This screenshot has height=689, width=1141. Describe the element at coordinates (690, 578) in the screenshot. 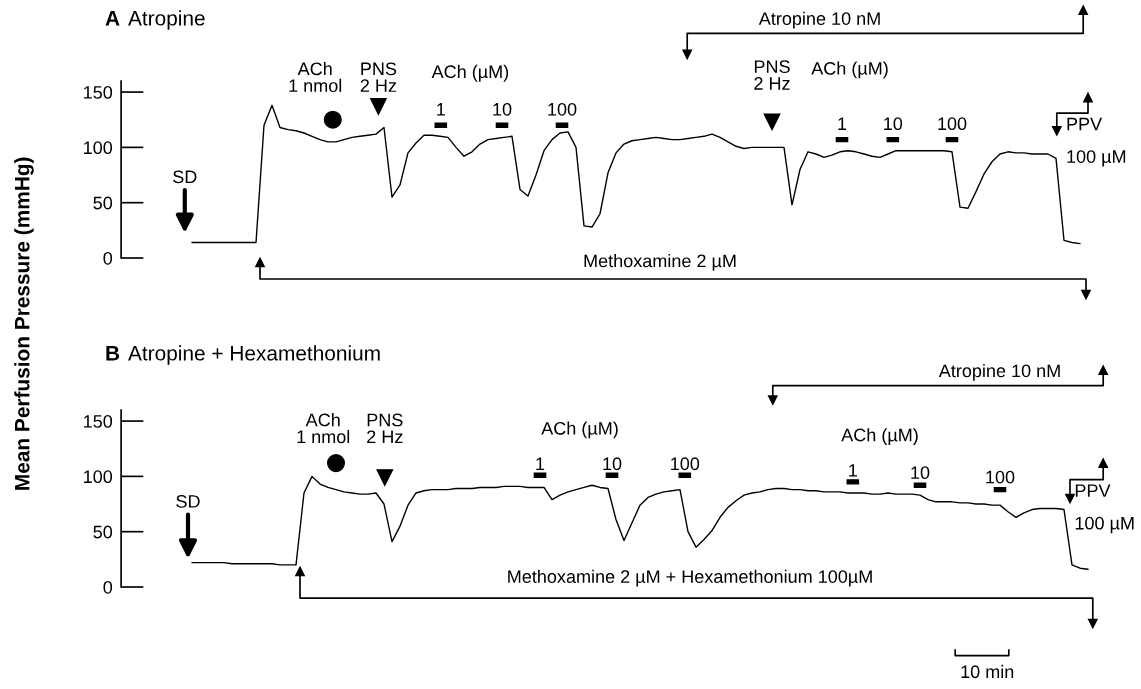

I see `annotation: Methoxamine 2 µM + Hexamethonium 100µM` at that location.